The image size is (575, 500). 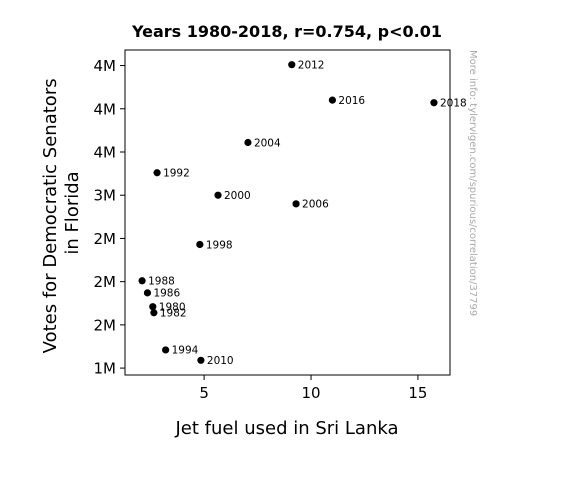 What do you see at coordinates (161, 282) in the screenshot?
I see `data-label: 1988` at bounding box center [161, 282].